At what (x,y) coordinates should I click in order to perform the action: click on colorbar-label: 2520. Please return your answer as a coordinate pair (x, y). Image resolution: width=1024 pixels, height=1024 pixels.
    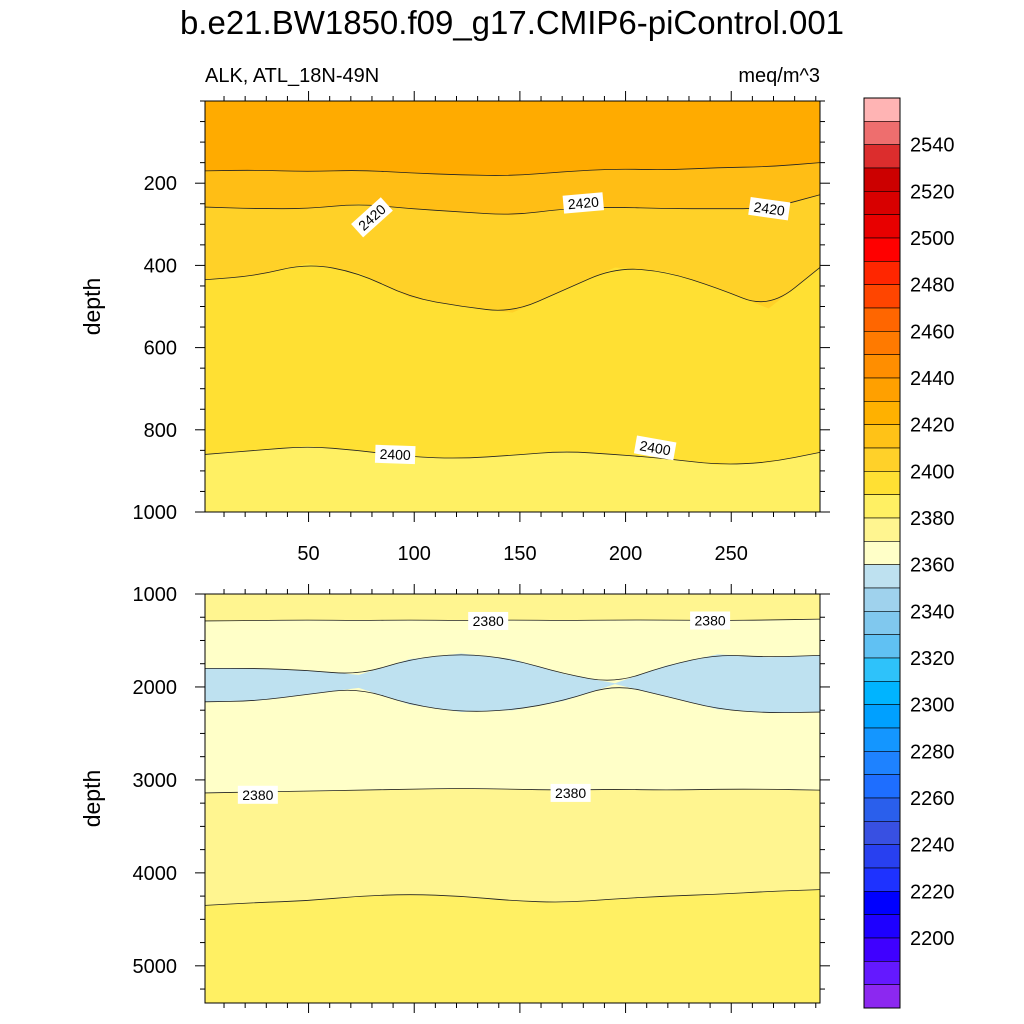
    Looking at the image, I should click on (932, 192).